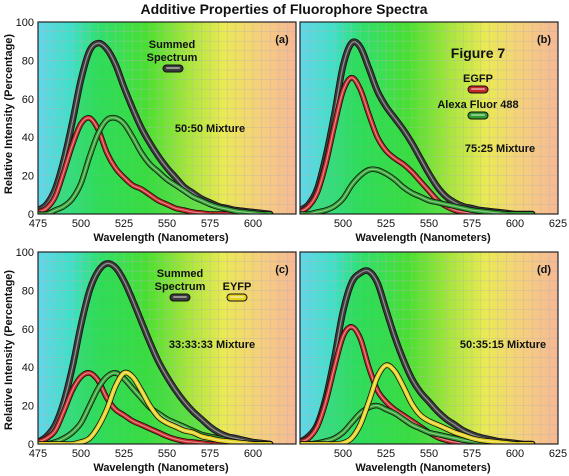 This screenshot has height=476, width=569. I want to click on legend-alexa-label: Alexa Fluor 488, so click(477, 105).